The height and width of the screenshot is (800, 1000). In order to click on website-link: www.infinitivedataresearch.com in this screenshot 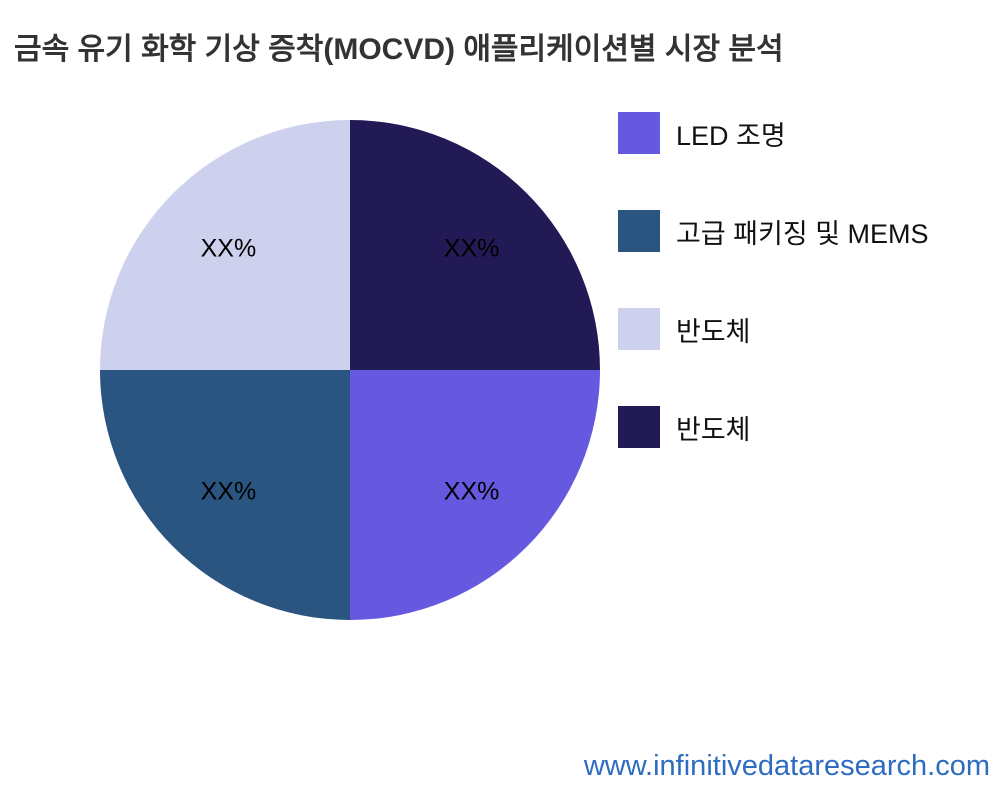, I will do `click(786, 766)`.